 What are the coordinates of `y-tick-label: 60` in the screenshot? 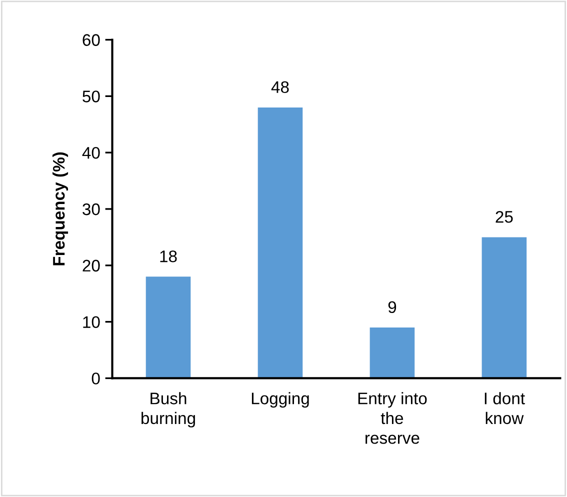 It's located at (91, 40).